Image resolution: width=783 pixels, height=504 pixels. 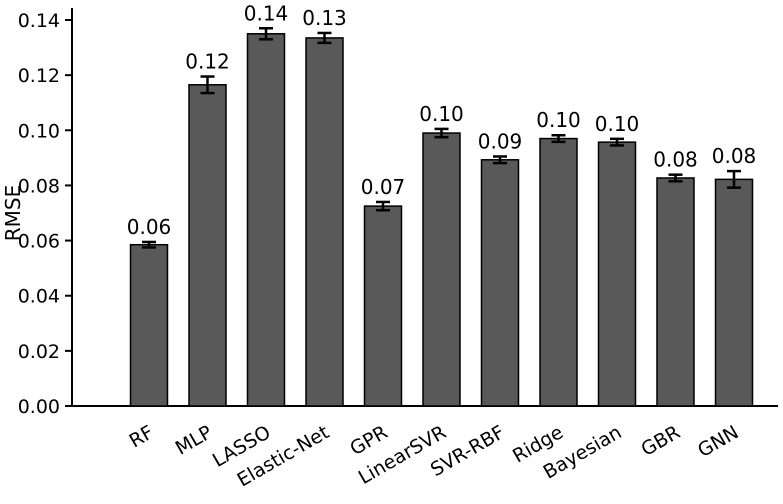 What do you see at coordinates (13, 213) in the screenshot?
I see `y-axis-title: RMSE` at bounding box center [13, 213].